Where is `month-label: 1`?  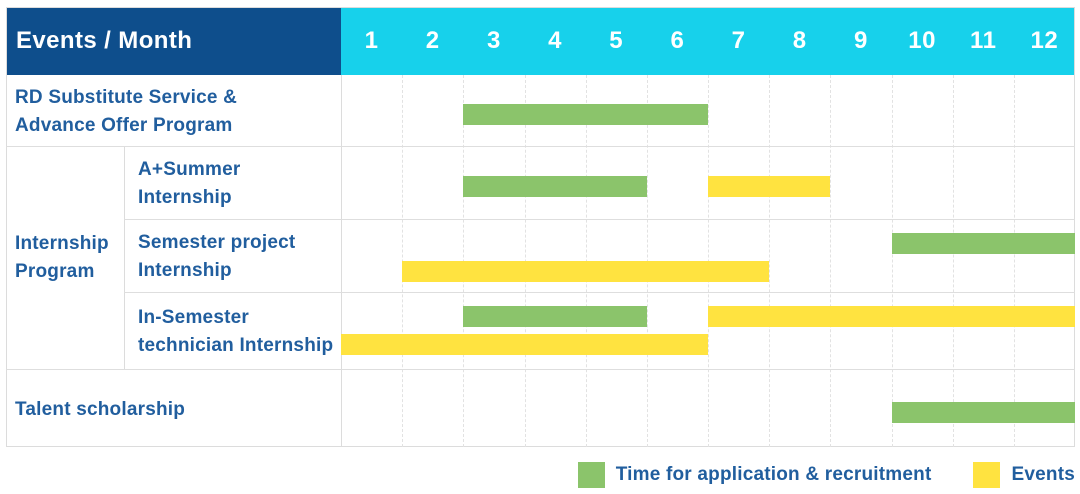
month-label: 1 is located at coordinates (371, 40).